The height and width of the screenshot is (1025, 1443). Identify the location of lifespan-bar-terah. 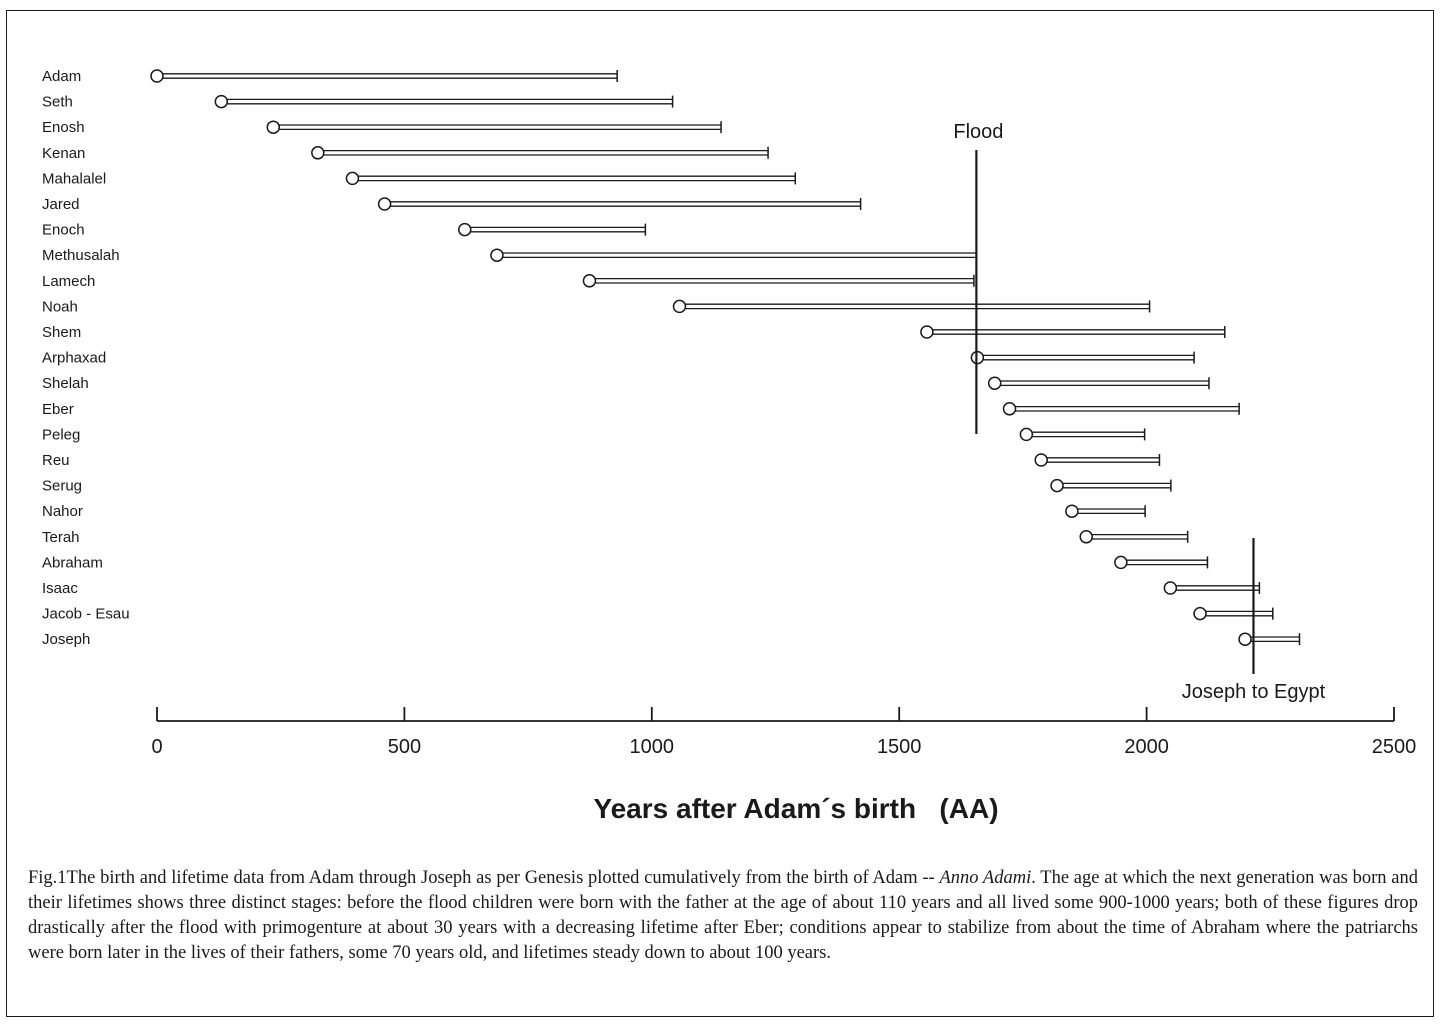
(1134, 537).